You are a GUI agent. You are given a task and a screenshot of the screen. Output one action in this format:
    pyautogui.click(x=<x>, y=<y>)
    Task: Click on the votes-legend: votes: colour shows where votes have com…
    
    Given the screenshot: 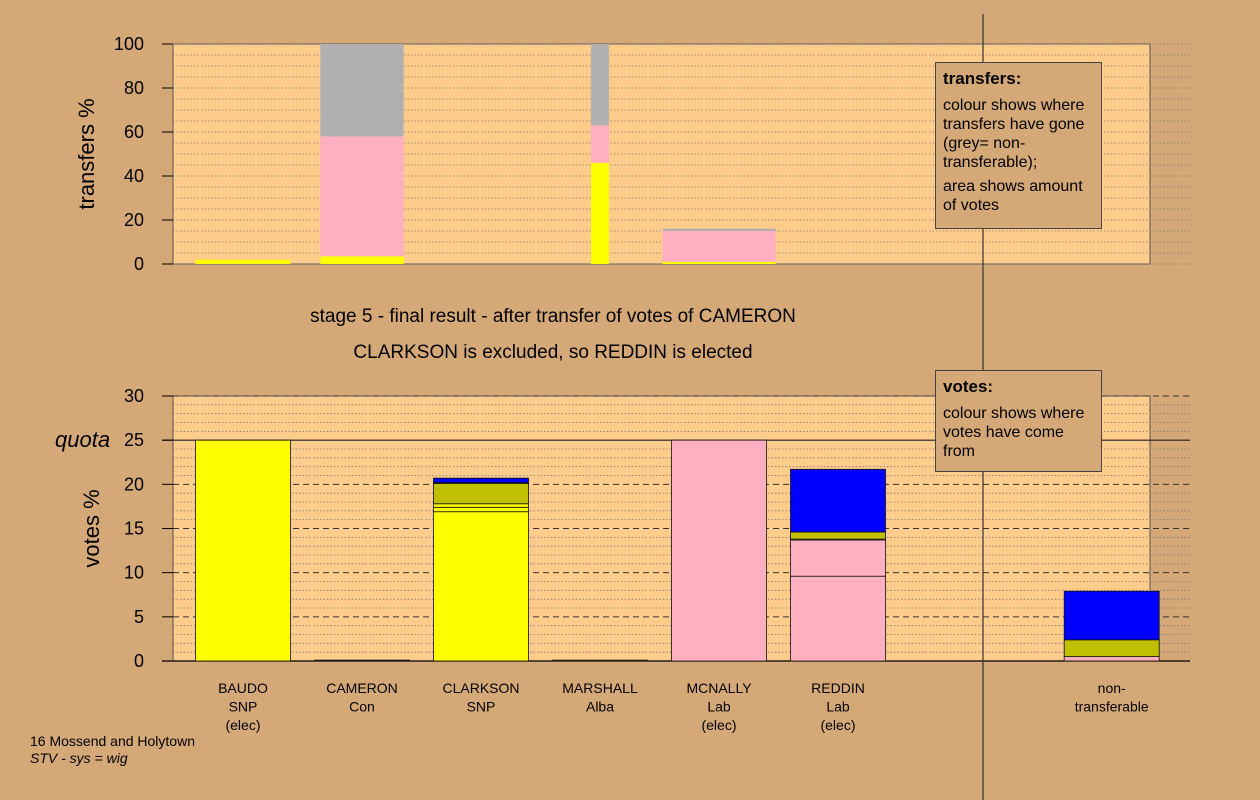 What is the action you would take?
    pyautogui.click(x=1018, y=421)
    